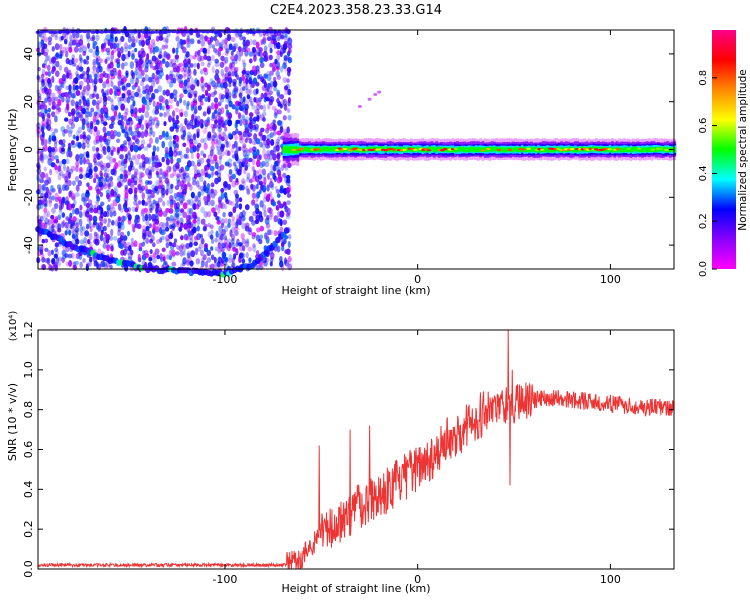 The width and height of the screenshot is (750, 600). I want to click on snr-y-tick-label: 0.6, so click(28, 450).